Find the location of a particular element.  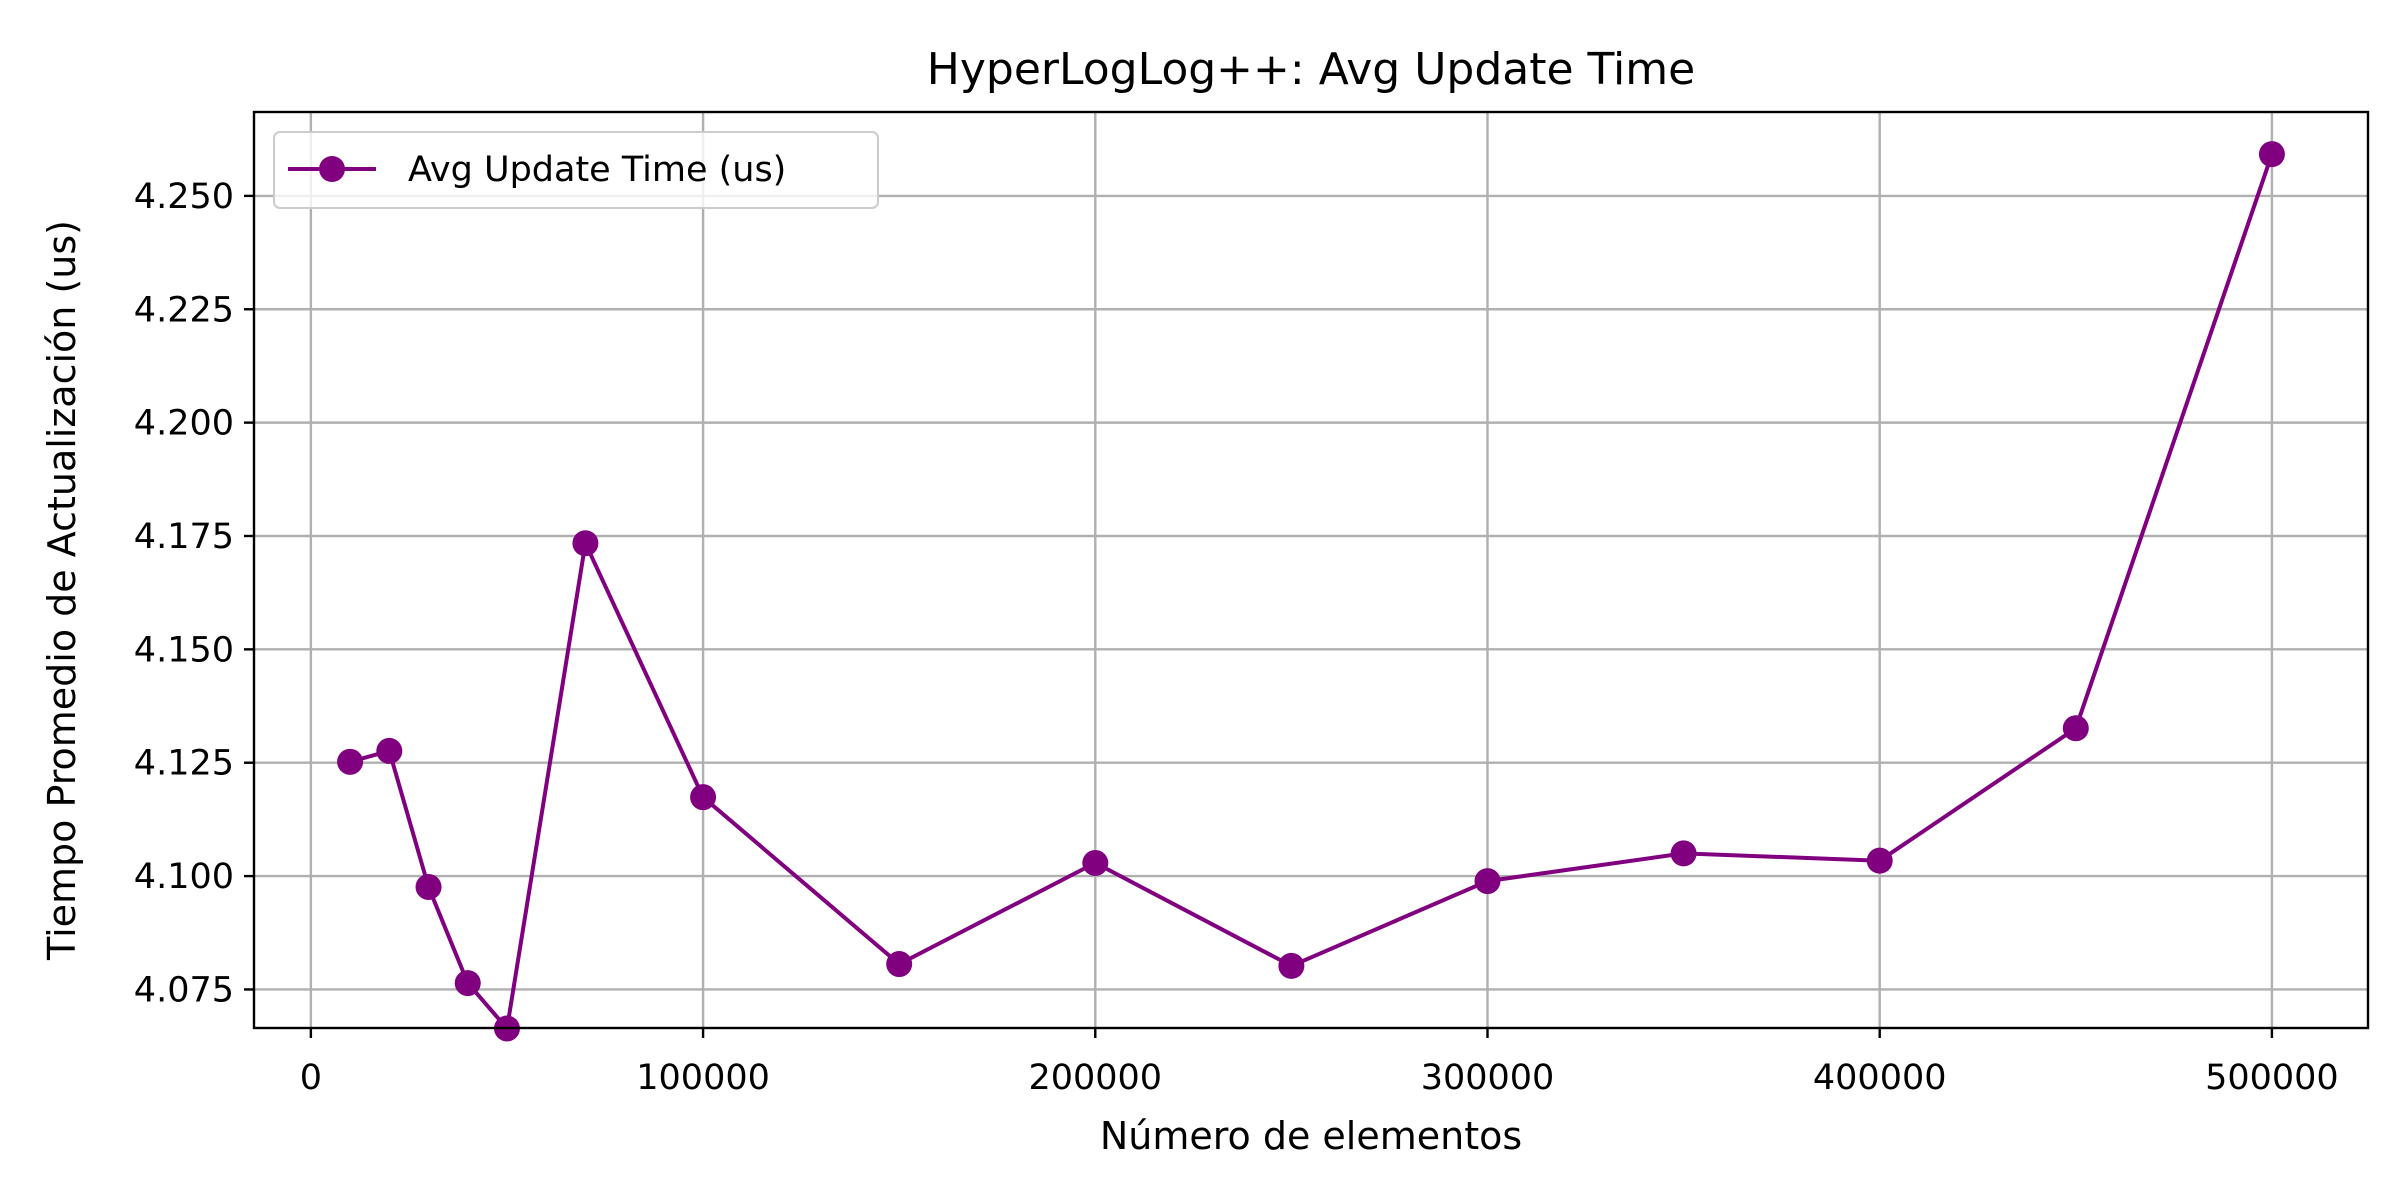

x-tick-label: 500000 is located at coordinates (2272, 1078).